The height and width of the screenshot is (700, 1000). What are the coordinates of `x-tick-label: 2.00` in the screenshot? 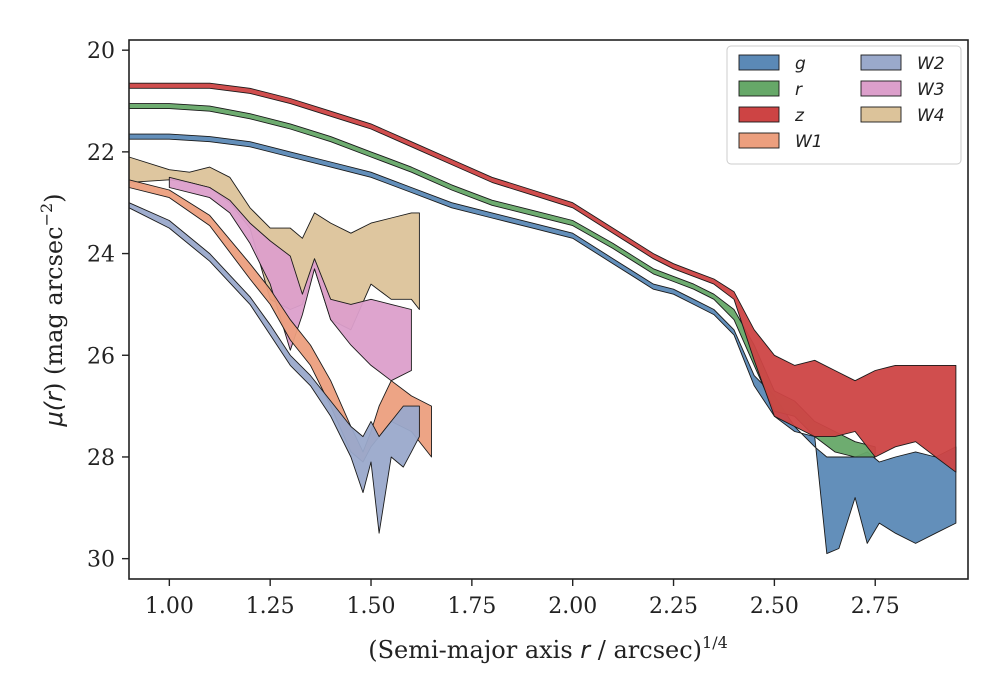 It's located at (572, 606).